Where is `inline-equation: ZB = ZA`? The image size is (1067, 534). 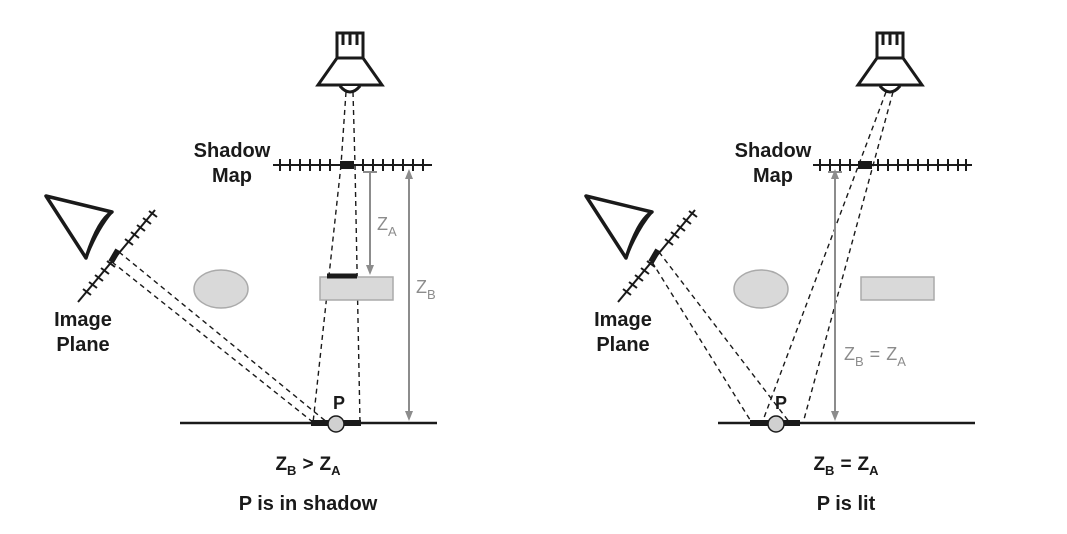
inline-equation: ZB = ZA is located at coordinates (875, 356).